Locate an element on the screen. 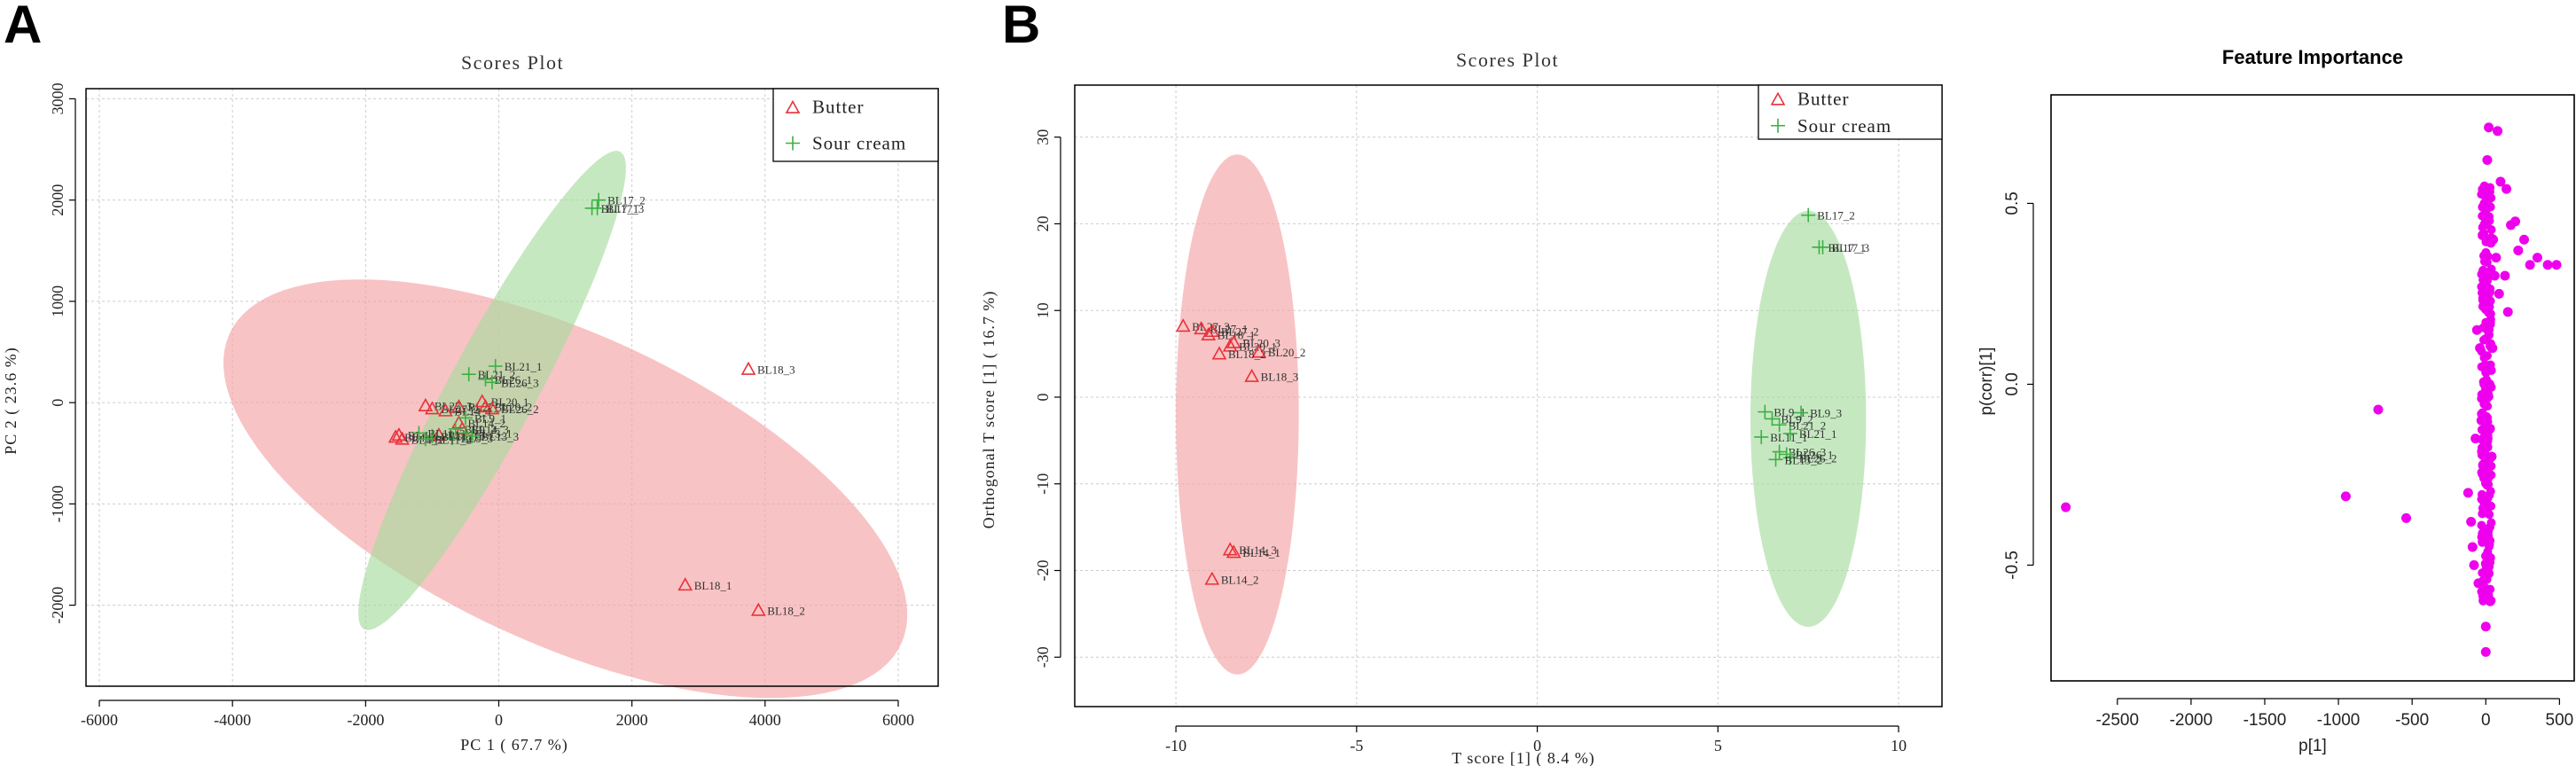 Image resolution: width=2576 pixels, height=766 pixels. opls-legend-sour-cream-label: Sour cream is located at coordinates (1844, 126).